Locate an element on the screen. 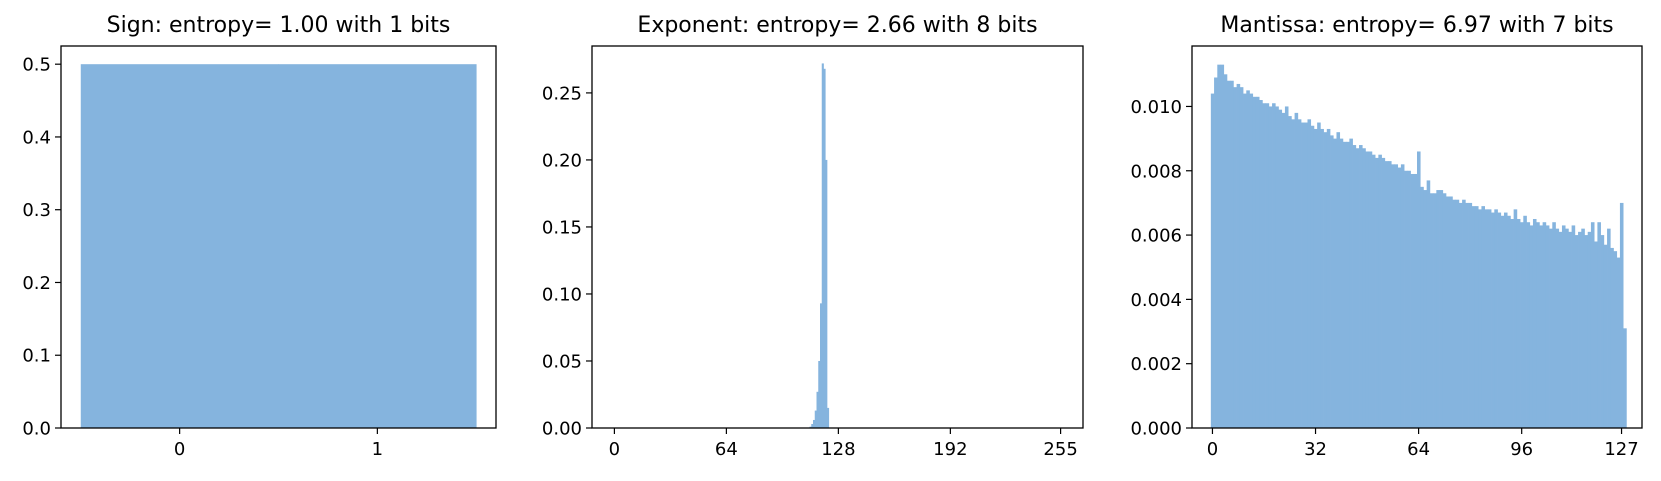 This screenshot has width=1661, height=481. y-tick-label: 0.15 is located at coordinates (562, 227).